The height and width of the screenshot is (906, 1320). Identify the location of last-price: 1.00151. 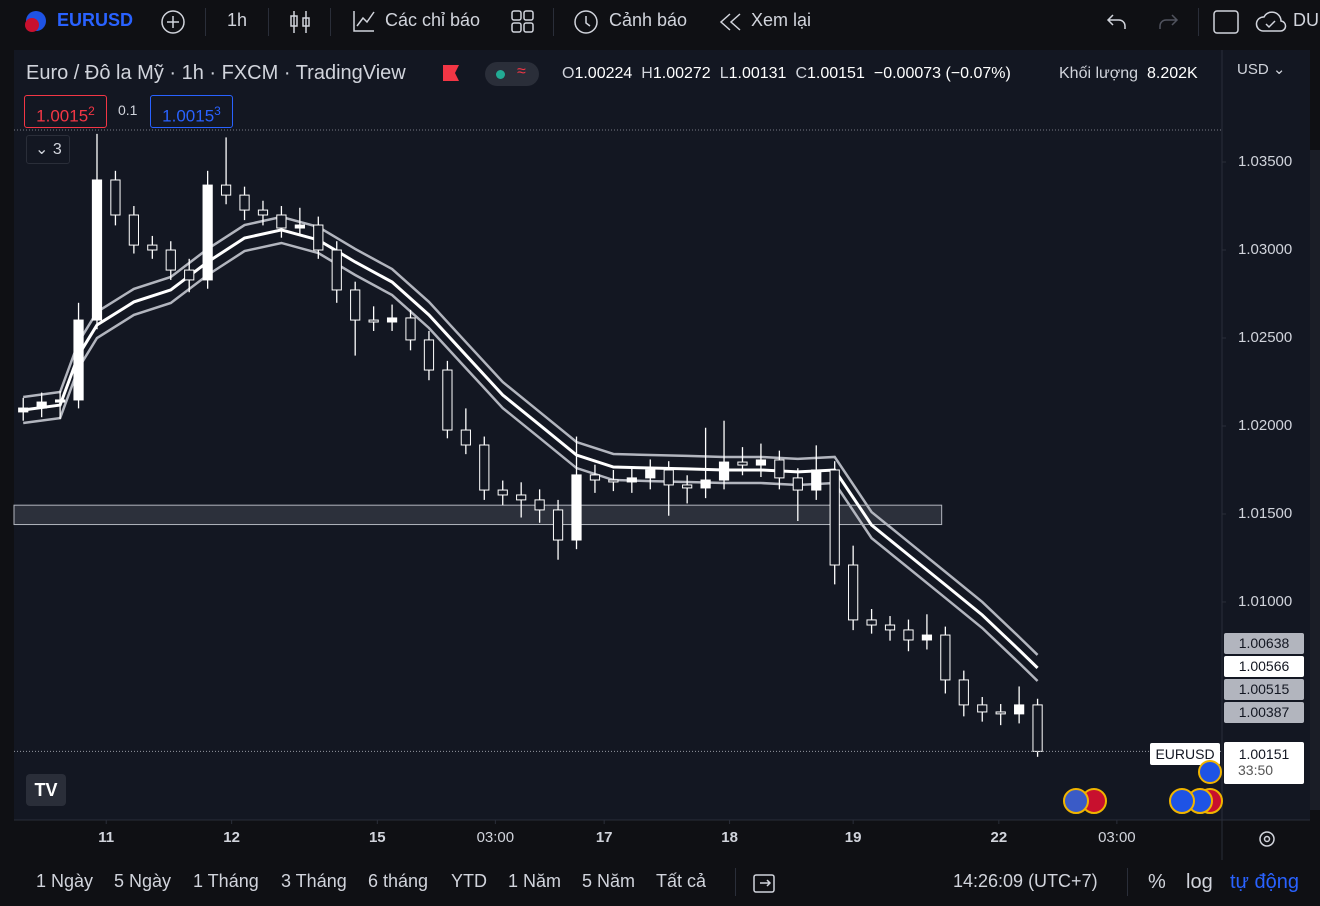
(1264, 754).